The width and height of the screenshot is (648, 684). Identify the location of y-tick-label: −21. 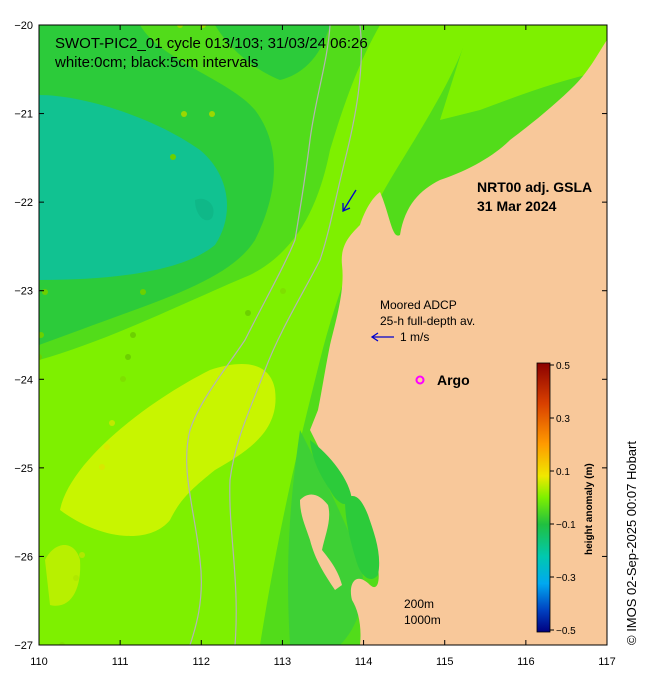
(23, 115).